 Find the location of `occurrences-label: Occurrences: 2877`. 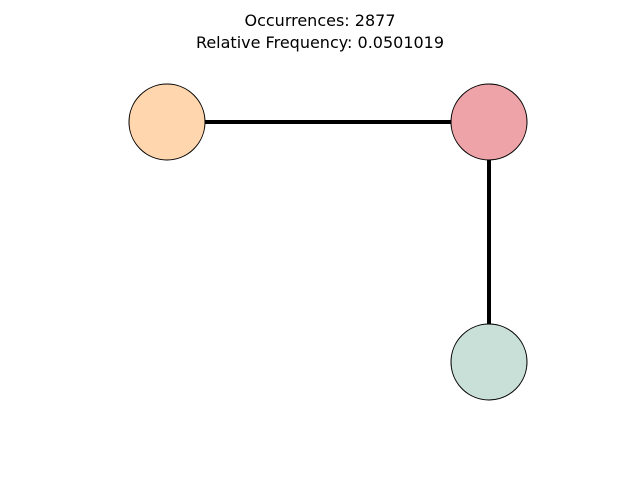

occurrences-label: Occurrences: 2877 is located at coordinates (320, 20).